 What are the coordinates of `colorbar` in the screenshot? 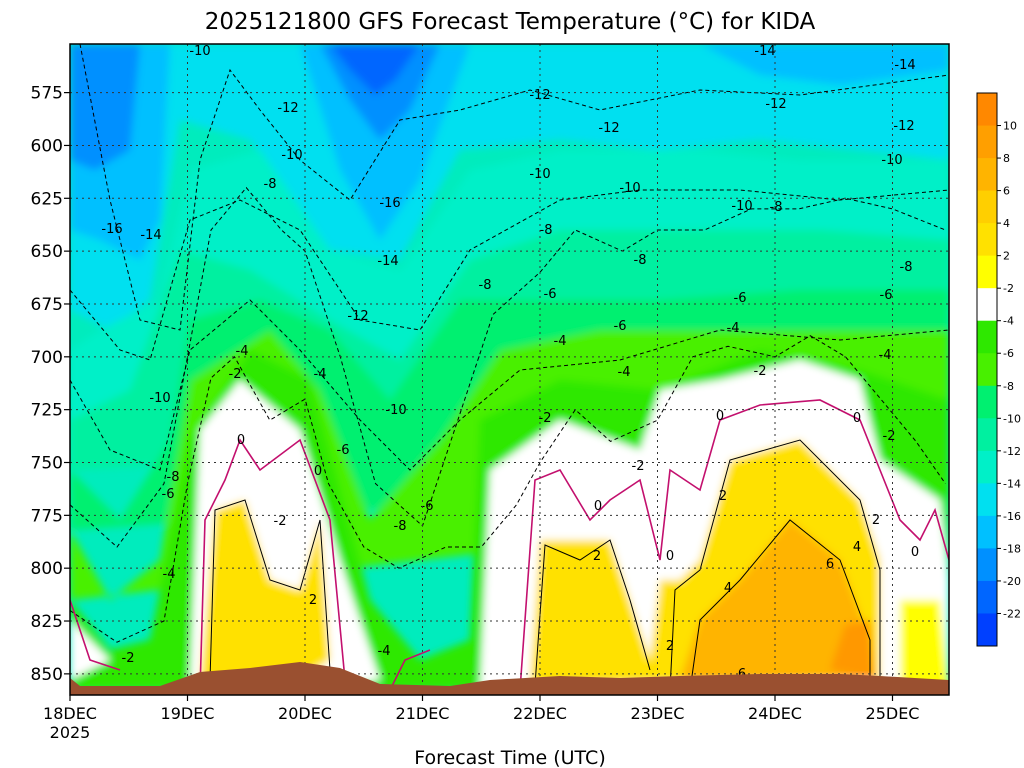 It's located at (987, 369).